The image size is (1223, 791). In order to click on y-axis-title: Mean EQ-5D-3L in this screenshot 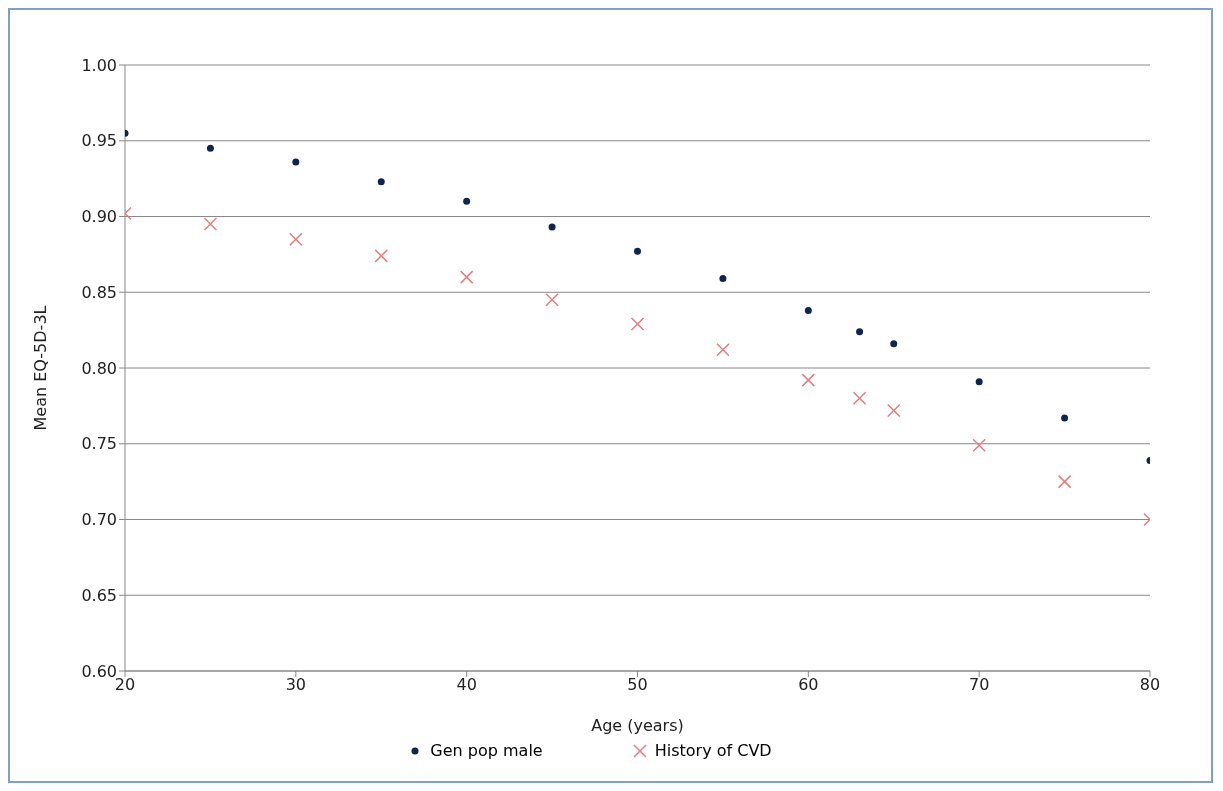, I will do `click(40, 368)`.